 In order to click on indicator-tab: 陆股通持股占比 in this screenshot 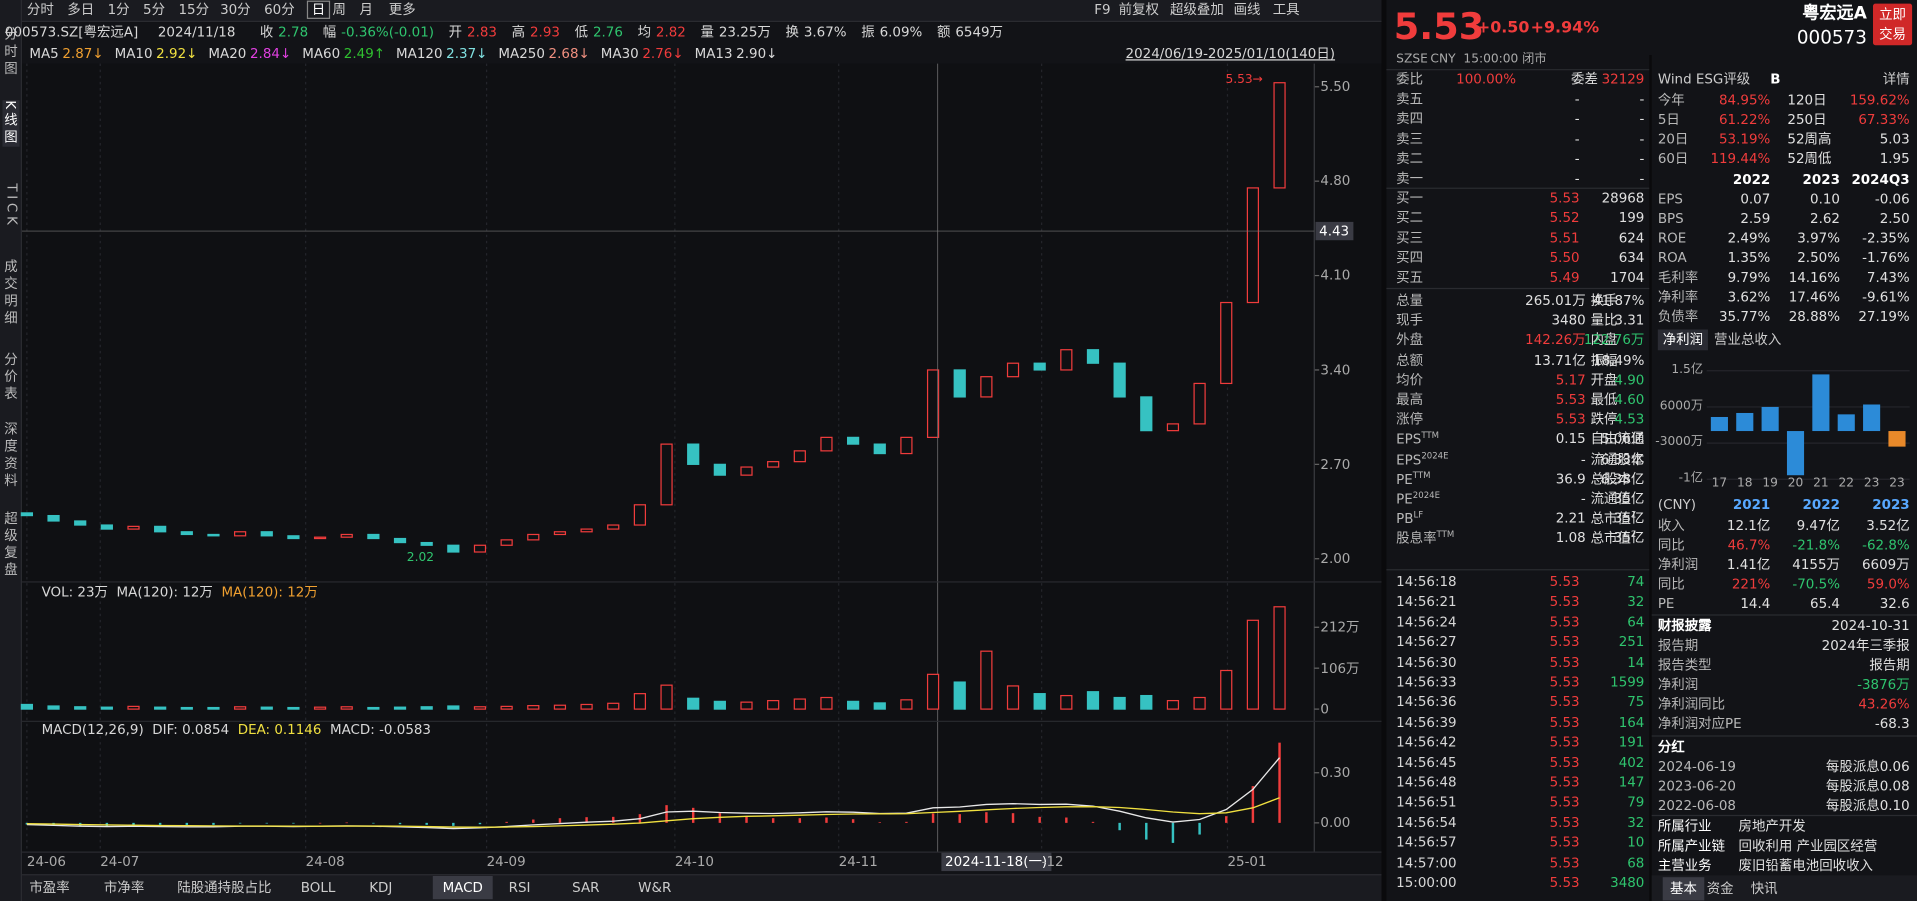, I will do `click(224, 887)`.